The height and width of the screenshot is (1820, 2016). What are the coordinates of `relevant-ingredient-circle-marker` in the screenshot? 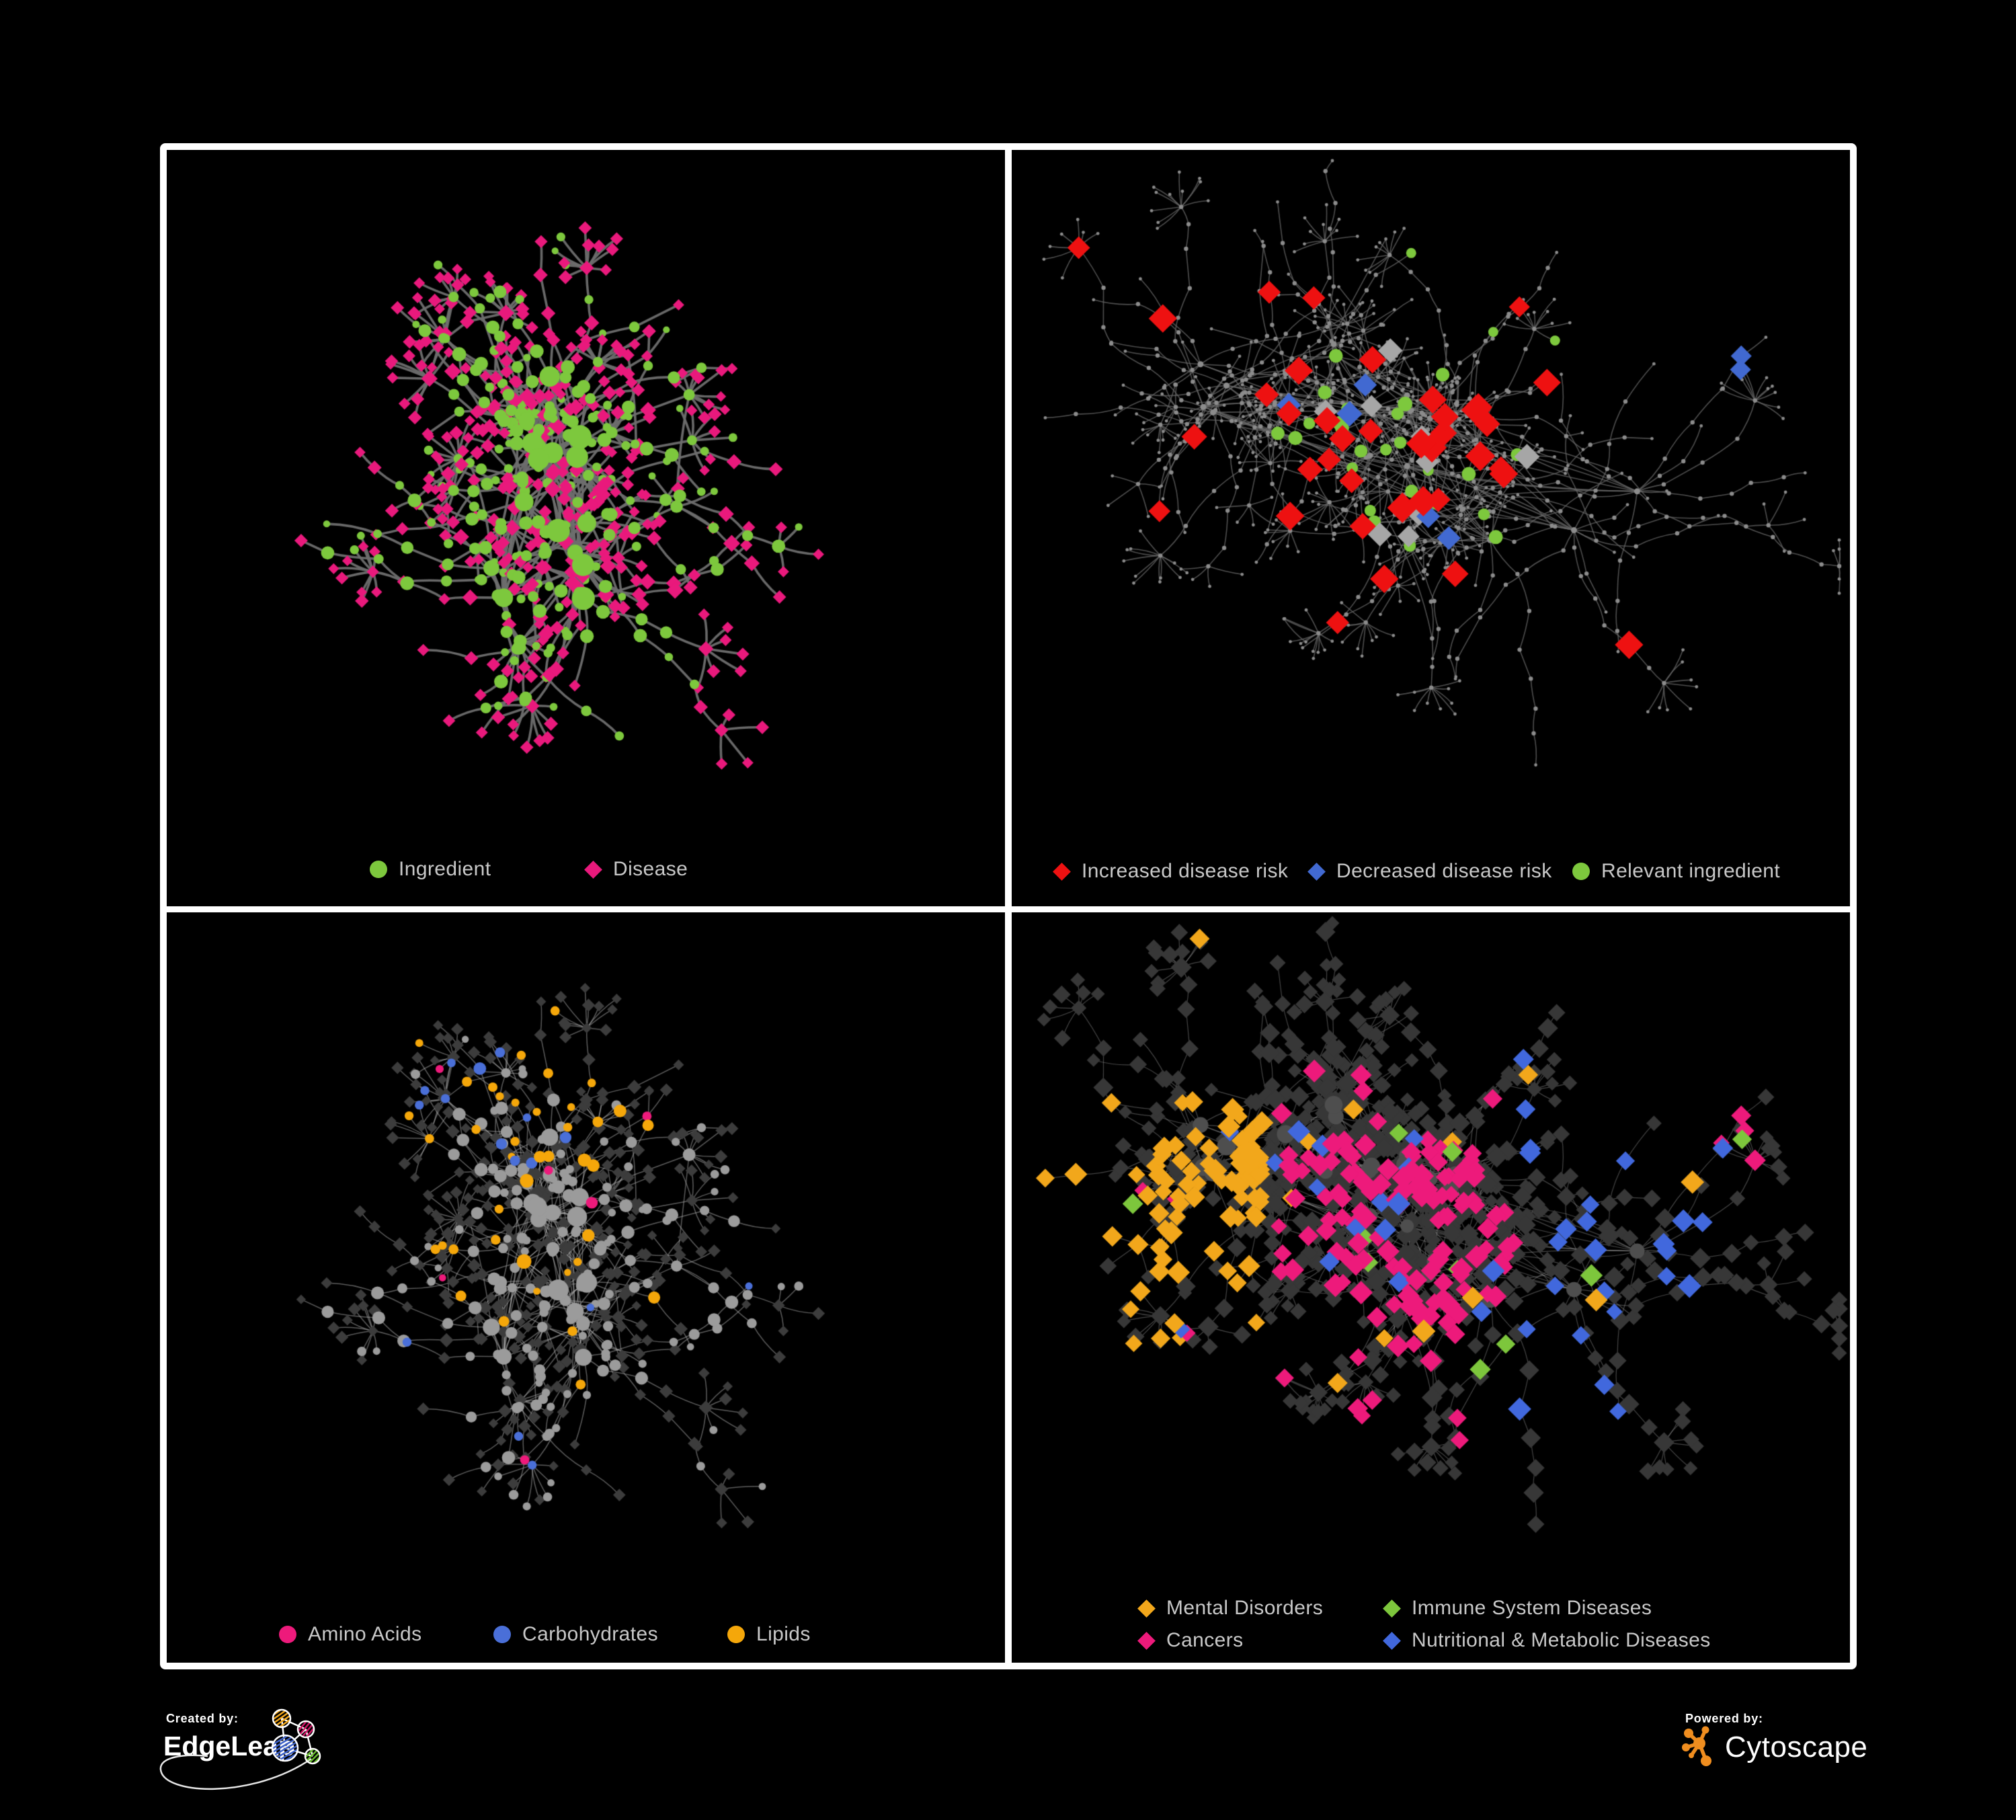 It's located at (1581, 871).